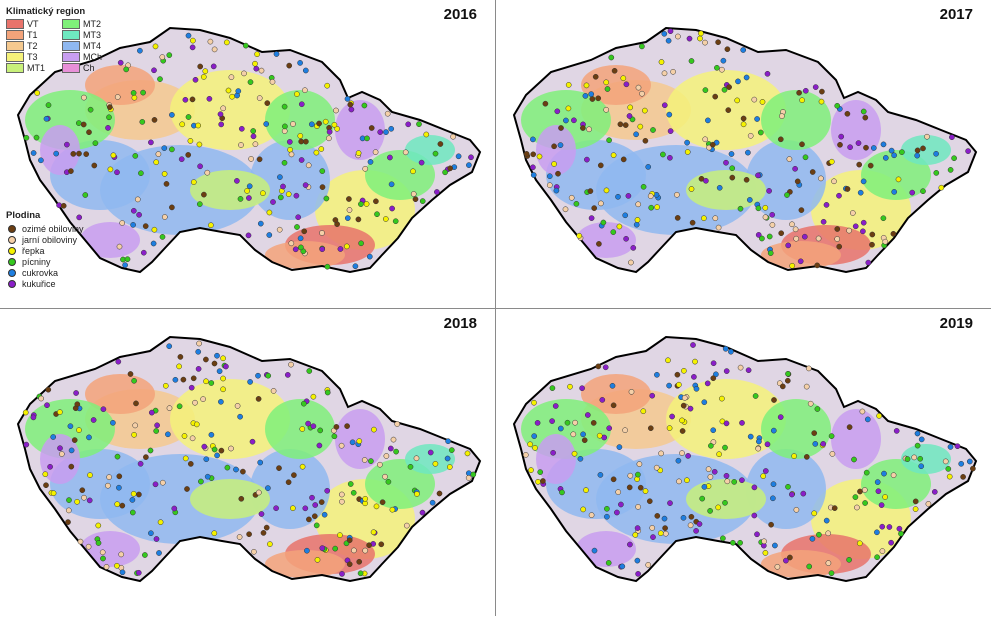 The height and width of the screenshot is (617, 991). What do you see at coordinates (50, 239) in the screenshot?
I see `crop-label: jarní obiloviny` at bounding box center [50, 239].